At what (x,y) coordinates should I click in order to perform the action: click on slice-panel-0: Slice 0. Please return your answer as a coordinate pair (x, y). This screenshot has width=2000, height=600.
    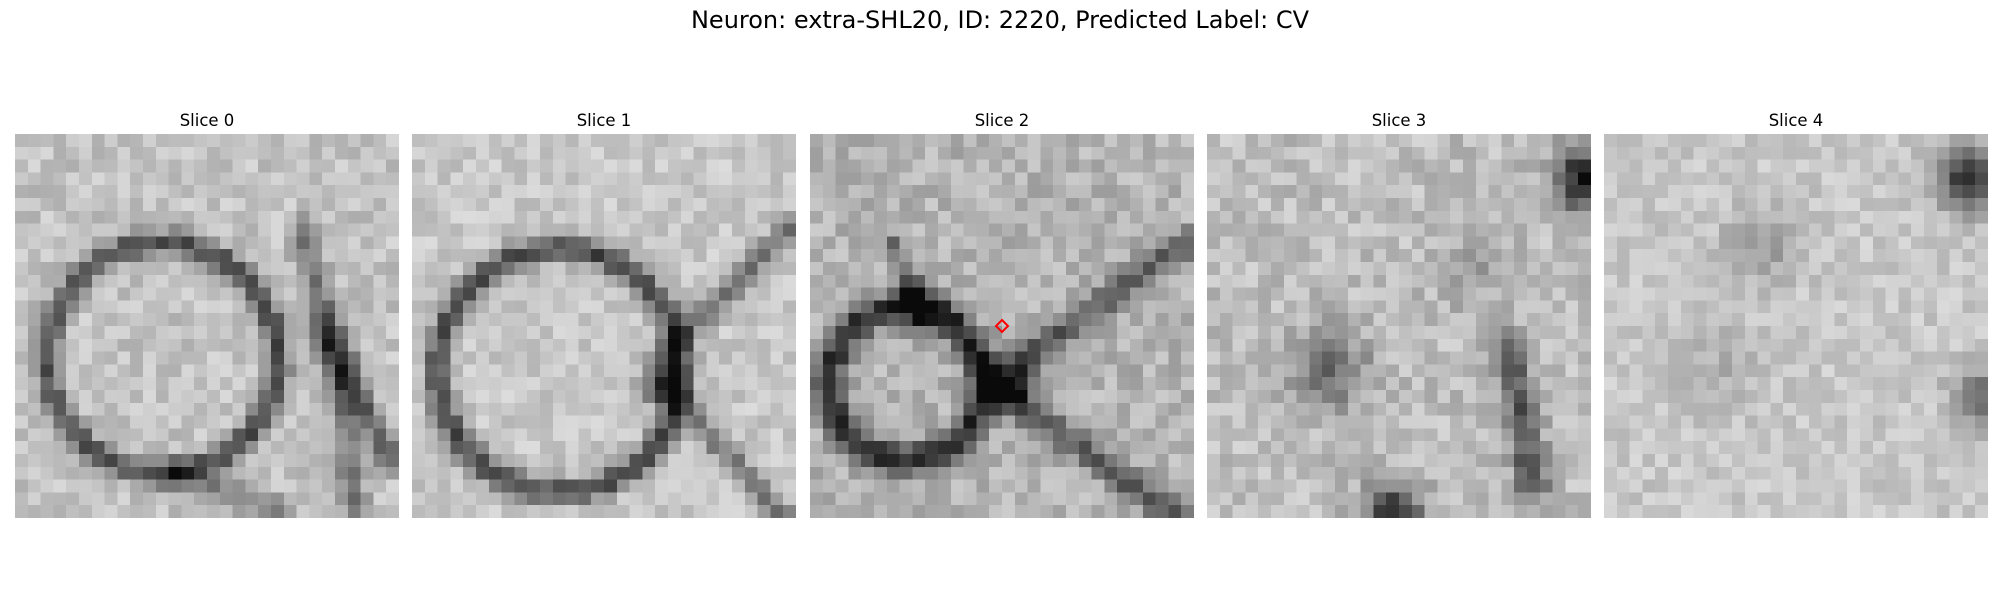
    Looking at the image, I should click on (207, 313).